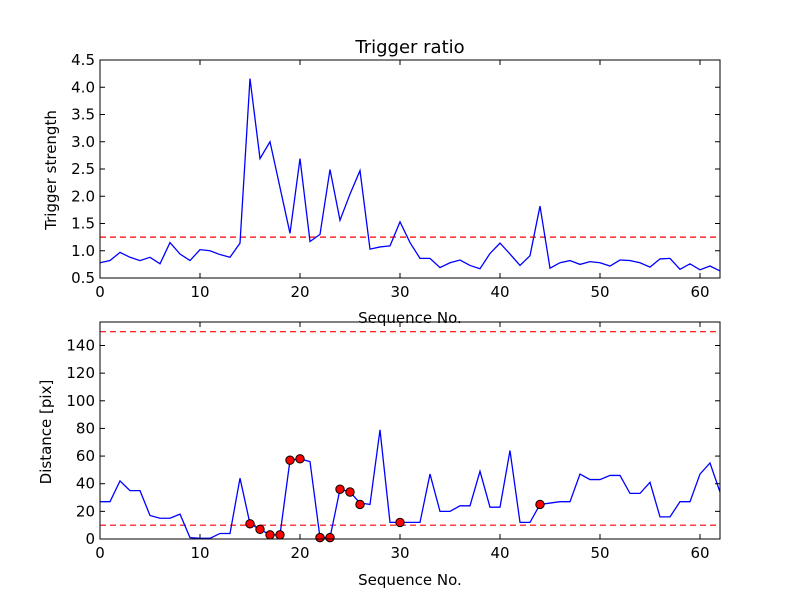 The width and height of the screenshot is (800, 600). I want to click on bottom-xtick-label-2: 20, so click(299, 553).